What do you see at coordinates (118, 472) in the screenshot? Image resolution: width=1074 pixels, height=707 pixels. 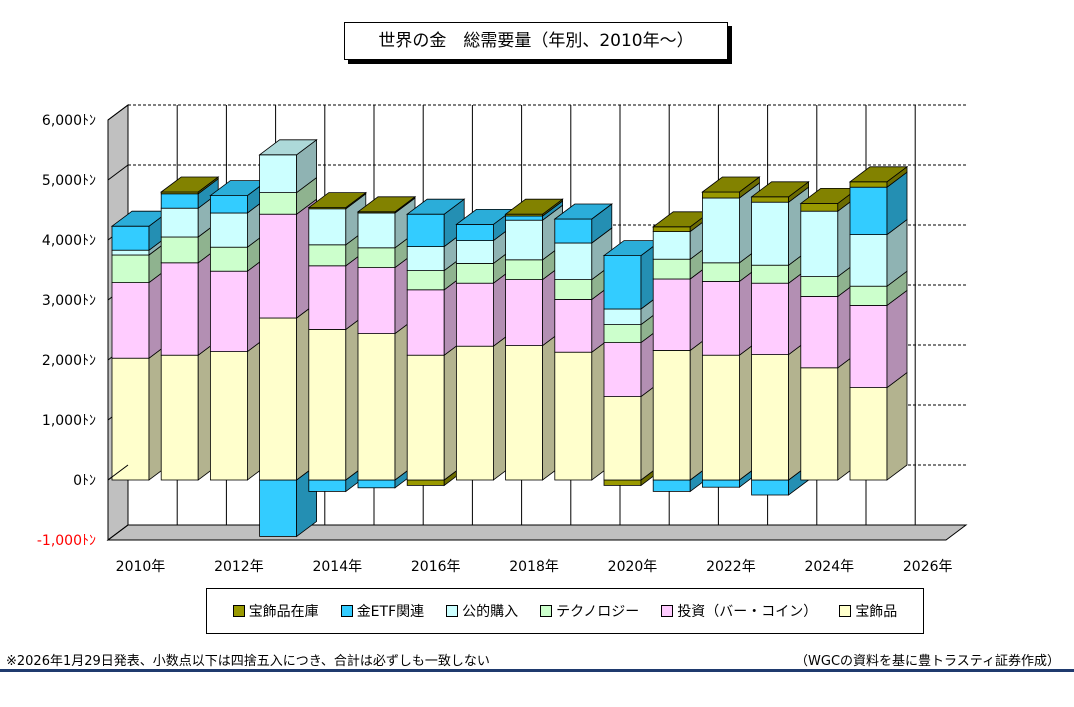 I see `zero-line` at bounding box center [118, 472].